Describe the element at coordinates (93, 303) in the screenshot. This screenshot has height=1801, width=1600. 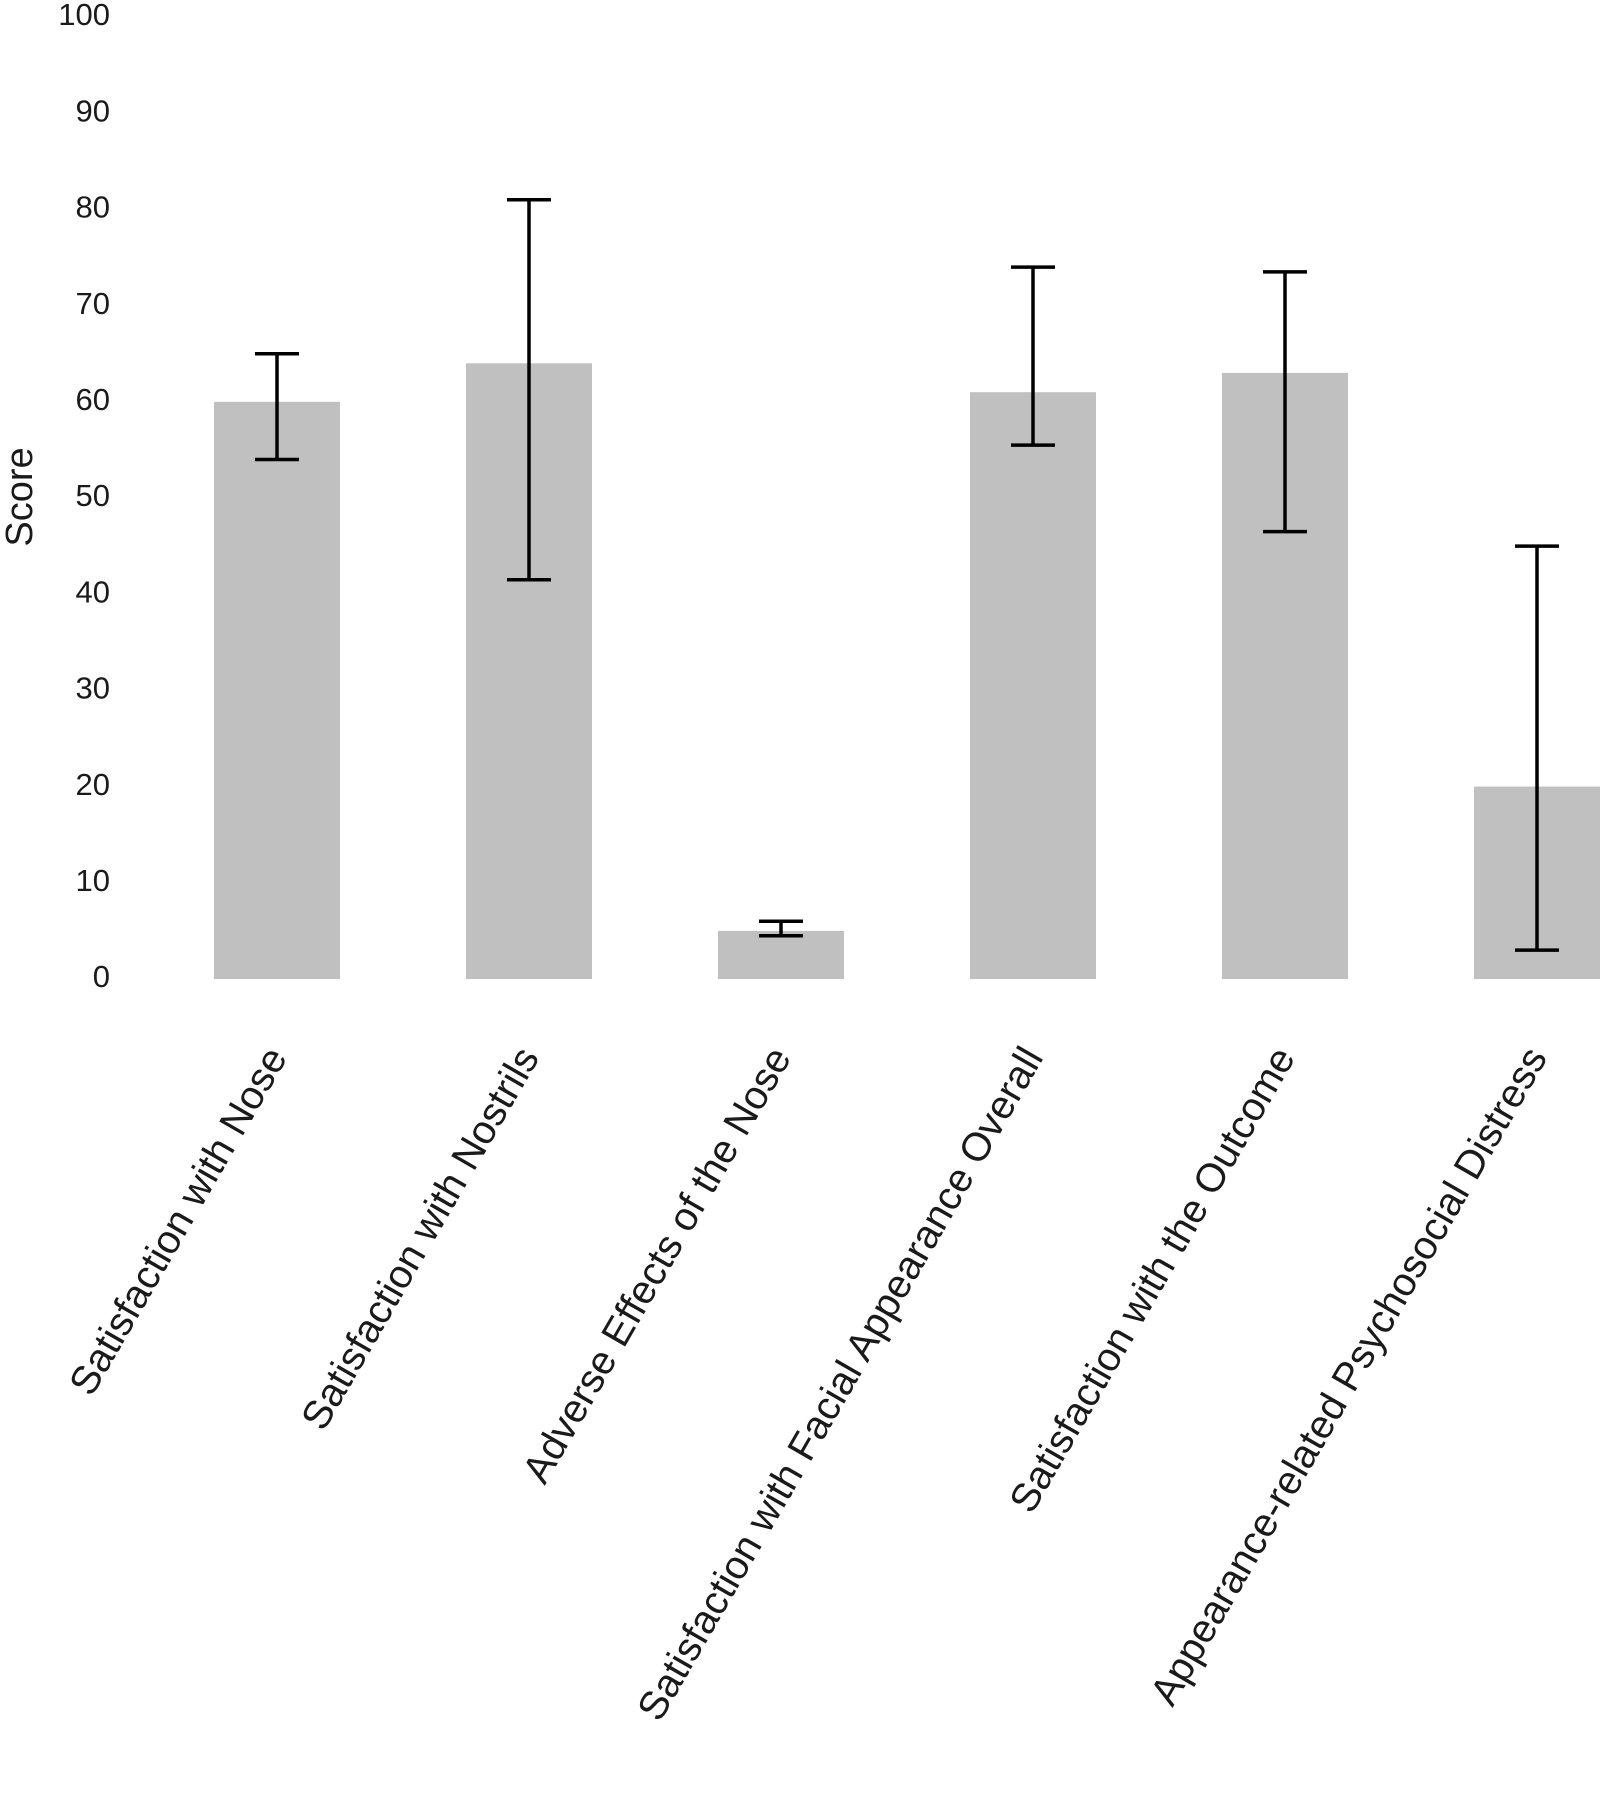
I see `y-tick-label: 70` at that location.